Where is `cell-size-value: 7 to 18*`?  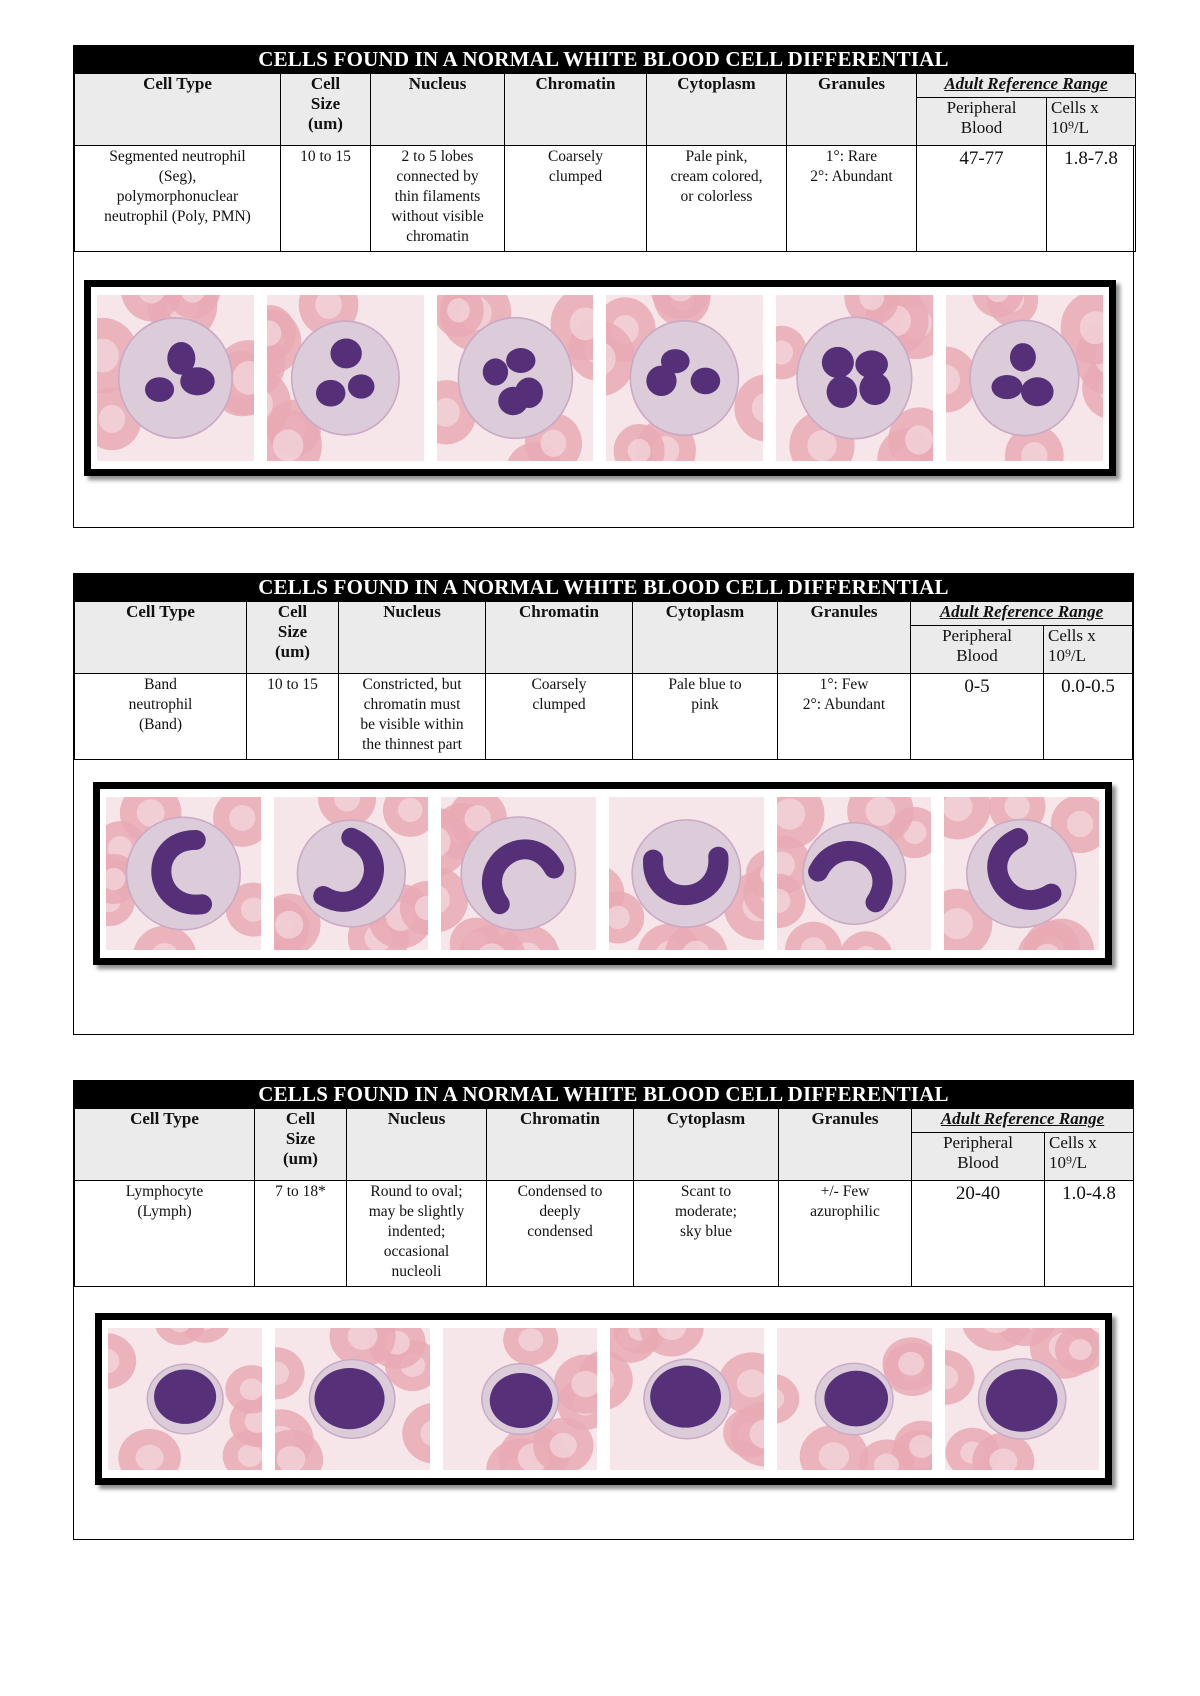
cell-size-value: 7 to 18* is located at coordinates (300, 1233).